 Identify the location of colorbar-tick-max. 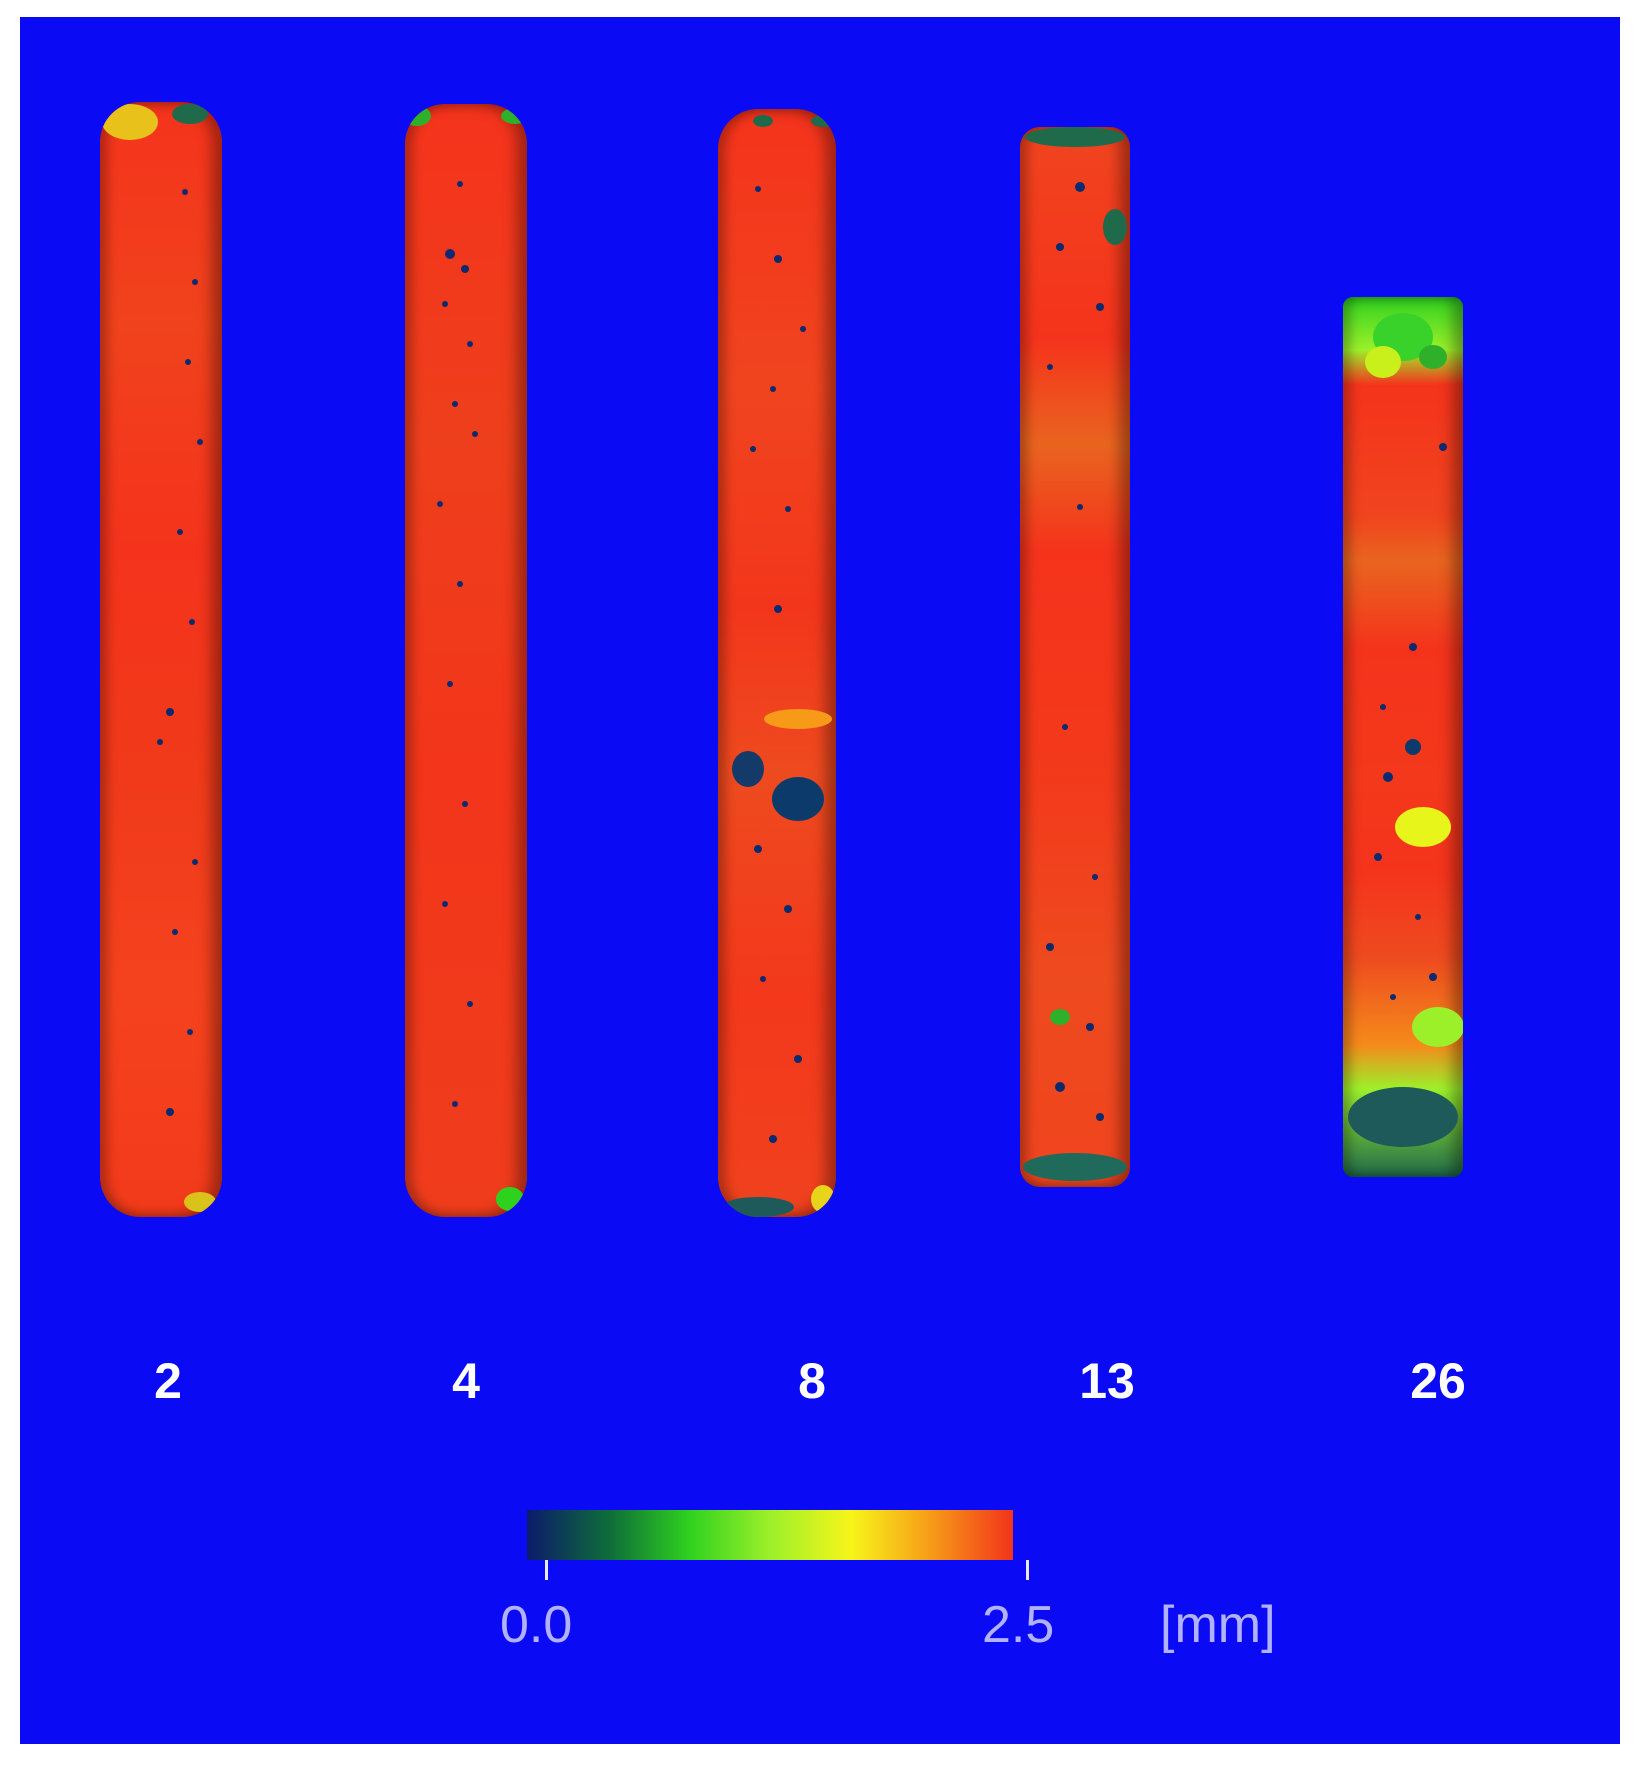
(1027, 1570).